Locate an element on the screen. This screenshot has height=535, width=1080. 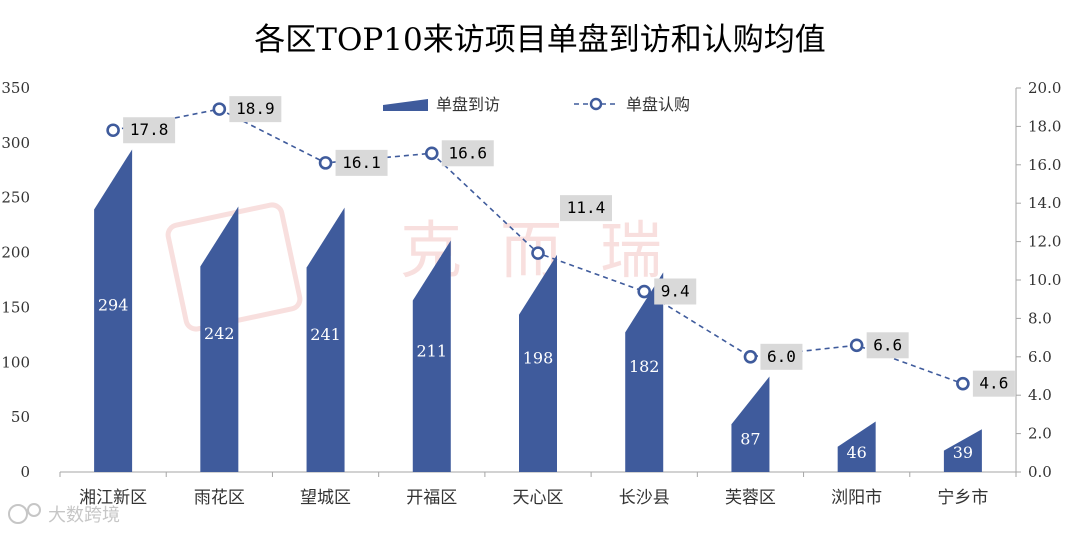
line-value-label: 4.6 is located at coordinates (993, 383).